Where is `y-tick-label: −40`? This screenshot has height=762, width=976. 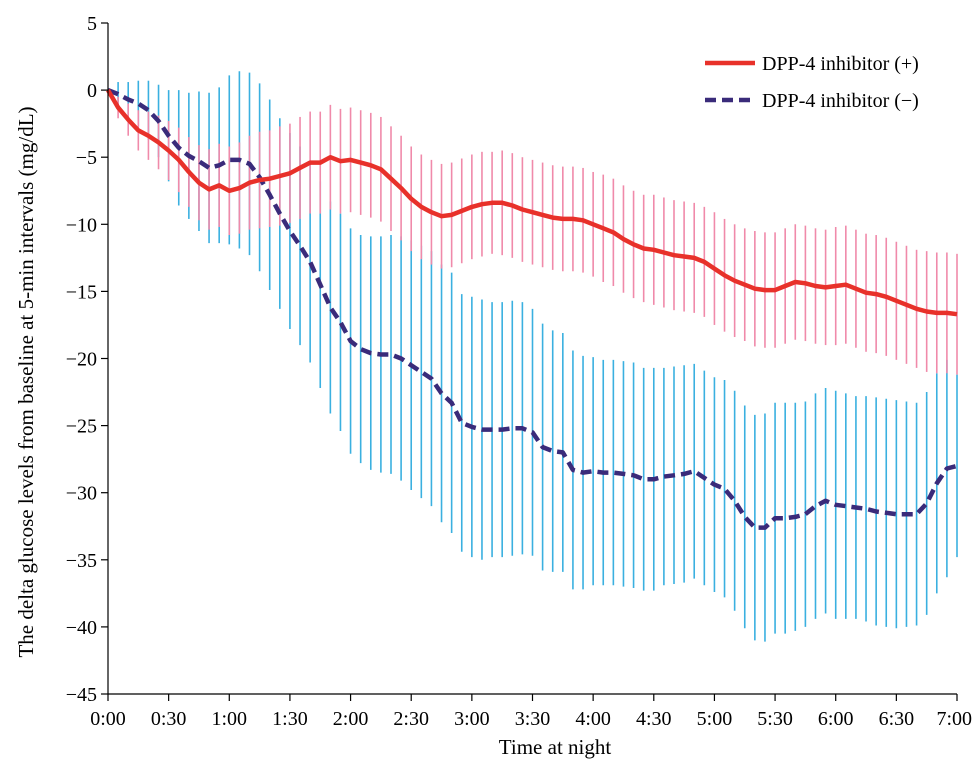
y-tick-label: −40 is located at coordinates (81, 628).